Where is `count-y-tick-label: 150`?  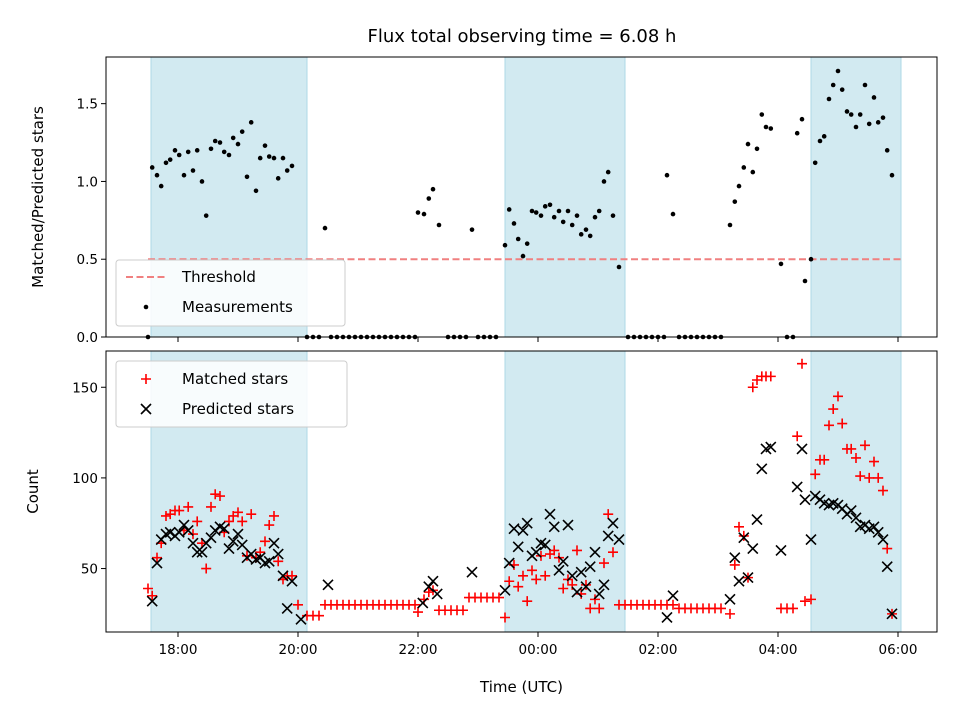 count-y-tick-label: 150 is located at coordinates (85, 388).